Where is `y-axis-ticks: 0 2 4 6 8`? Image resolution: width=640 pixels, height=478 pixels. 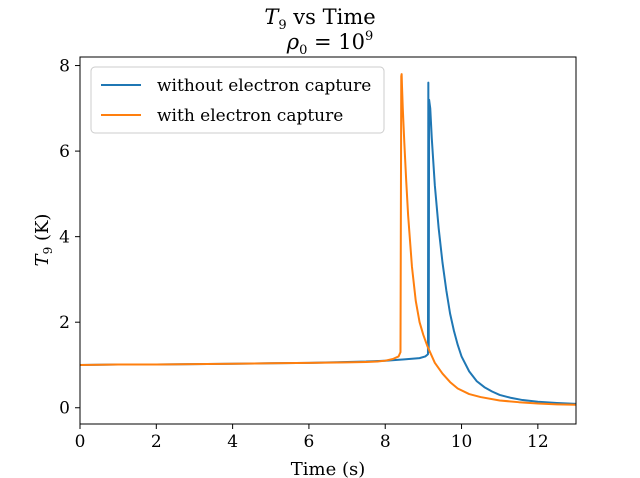 y-axis-ticks: 0 2 4 6 8 is located at coordinates (69, 238).